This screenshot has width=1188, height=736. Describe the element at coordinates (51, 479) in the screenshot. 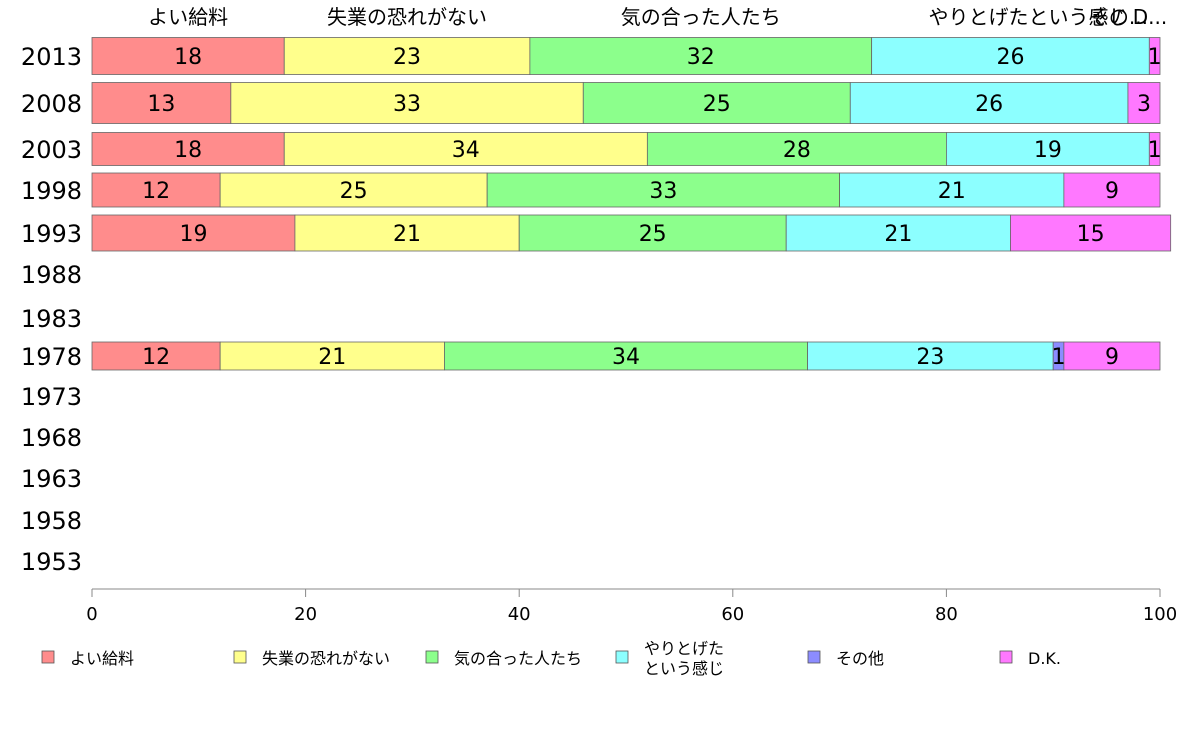

I see `year-label-1963: 1963` at that location.